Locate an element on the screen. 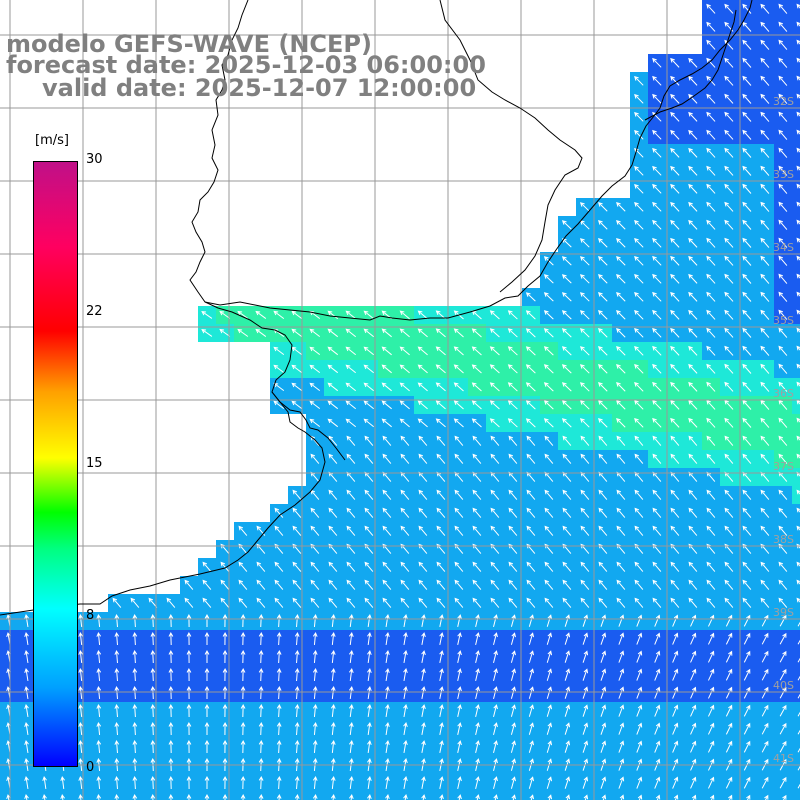 This screenshot has height=800, width=800. colorbar is located at coordinates (55, 464).